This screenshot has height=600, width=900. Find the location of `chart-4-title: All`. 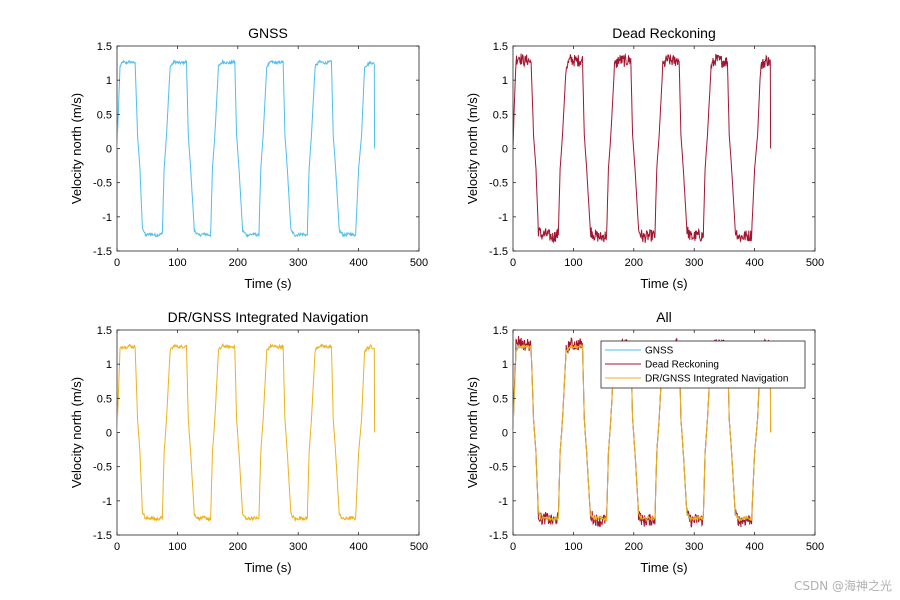

chart-4-title: All is located at coordinates (664, 317).